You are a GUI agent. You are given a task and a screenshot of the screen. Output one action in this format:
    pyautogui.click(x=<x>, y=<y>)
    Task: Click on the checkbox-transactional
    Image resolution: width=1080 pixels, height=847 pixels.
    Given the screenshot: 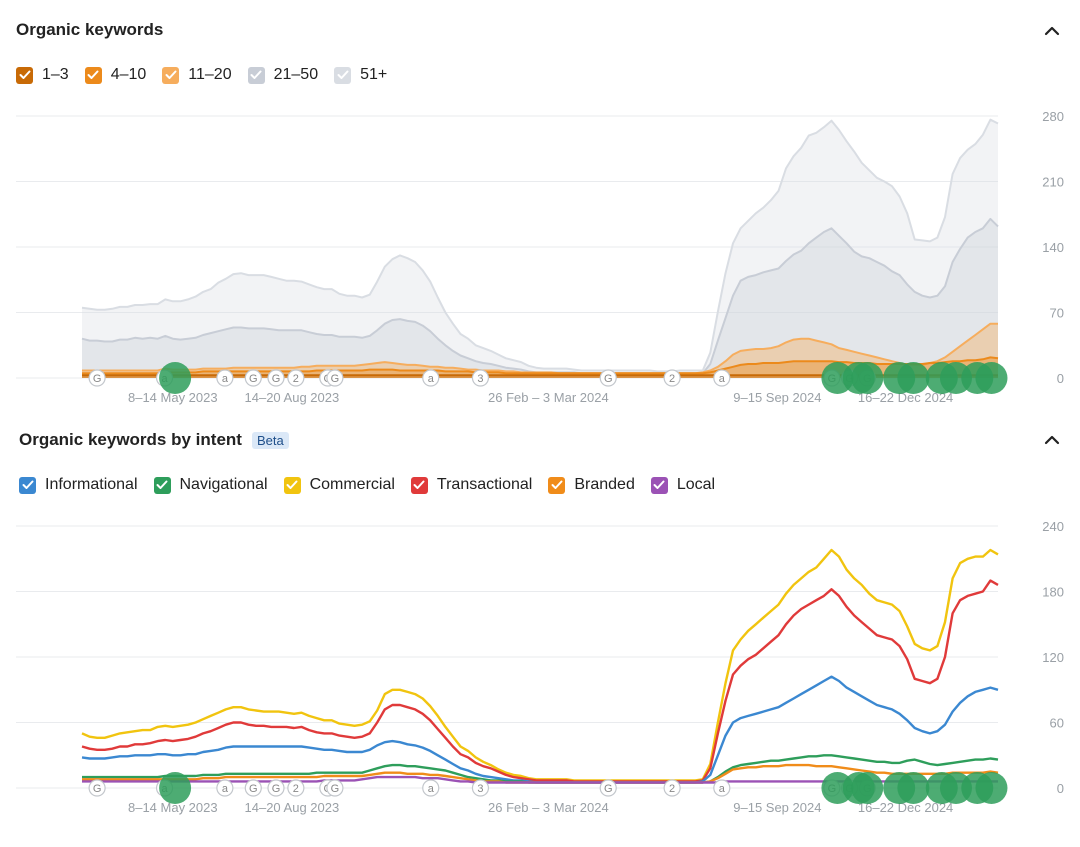 What is the action you would take?
    pyautogui.click(x=419, y=485)
    